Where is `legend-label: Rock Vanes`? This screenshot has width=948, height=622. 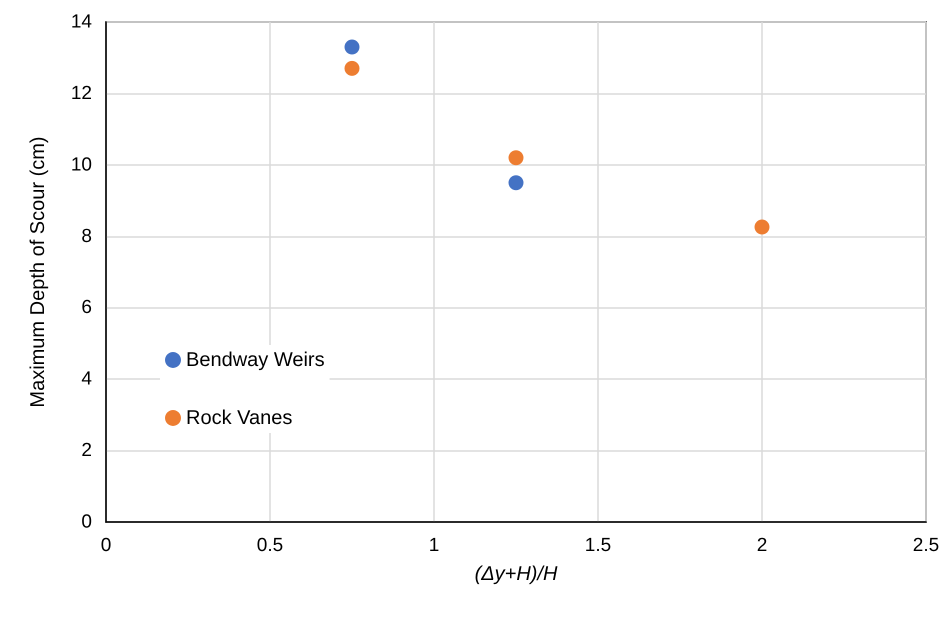
legend-label: Rock Vanes is located at coordinates (239, 418).